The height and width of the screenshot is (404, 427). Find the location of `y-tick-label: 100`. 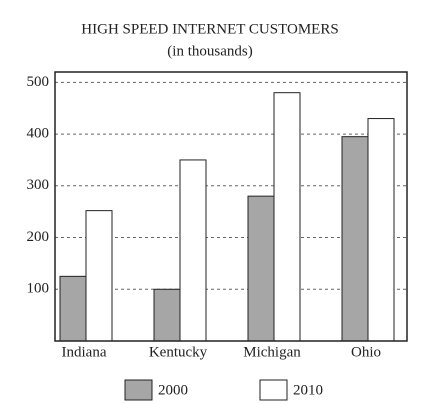

y-tick-label: 100 is located at coordinates (38, 289).